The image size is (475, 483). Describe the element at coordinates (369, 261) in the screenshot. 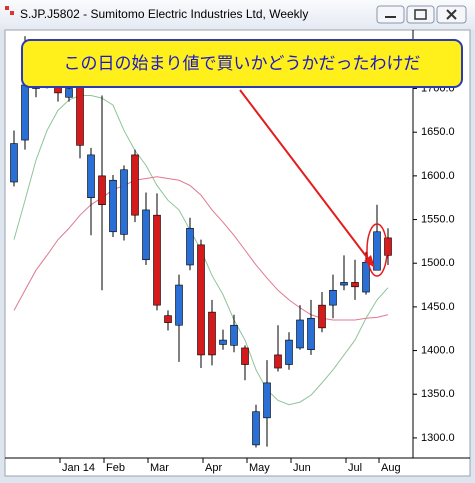

I see `arrow-head` at that location.